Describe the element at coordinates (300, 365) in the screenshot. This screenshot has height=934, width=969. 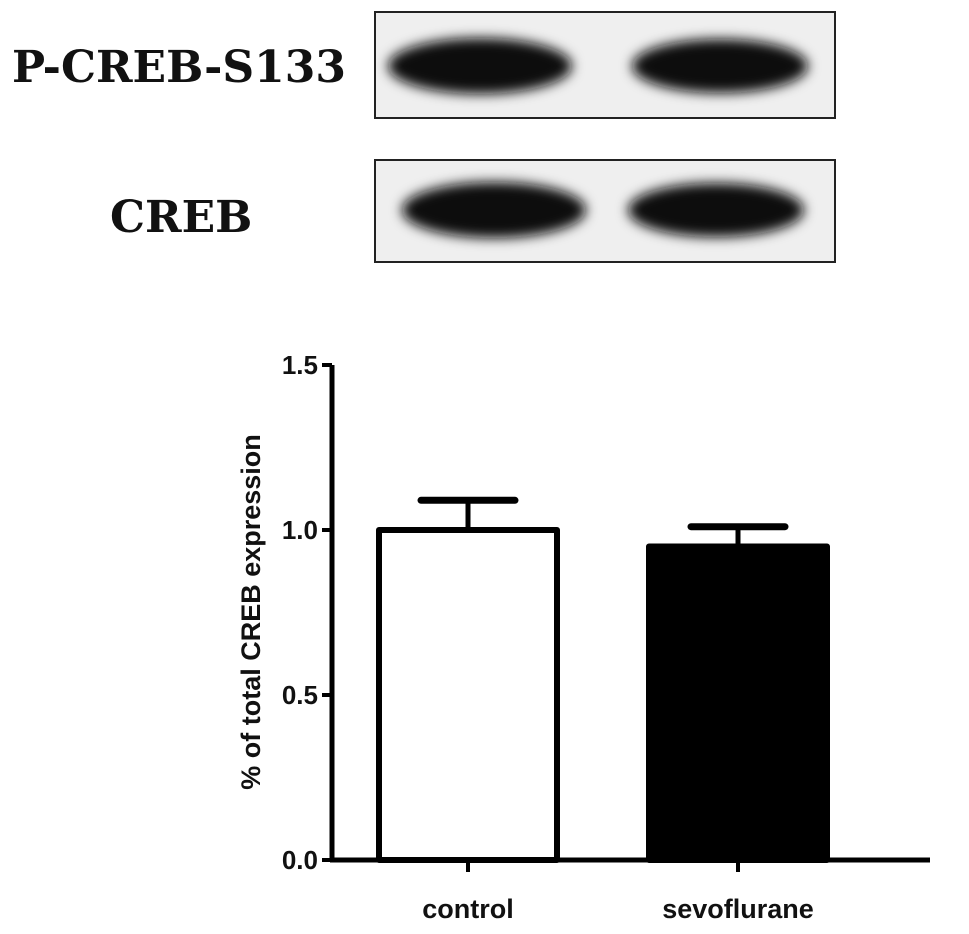
I see `y-tick-label: 1.5` at that location.